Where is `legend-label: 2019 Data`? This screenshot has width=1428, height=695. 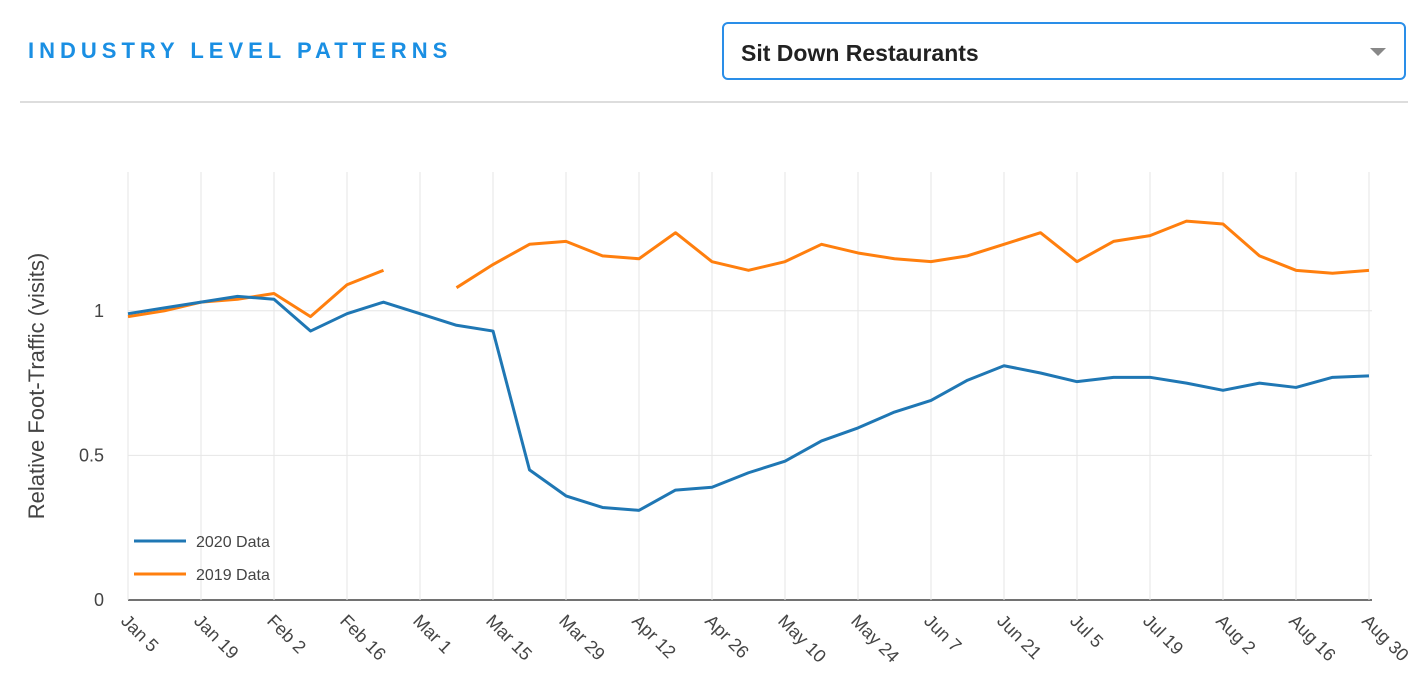 legend-label: 2019 Data is located at coordinates (233, 575).